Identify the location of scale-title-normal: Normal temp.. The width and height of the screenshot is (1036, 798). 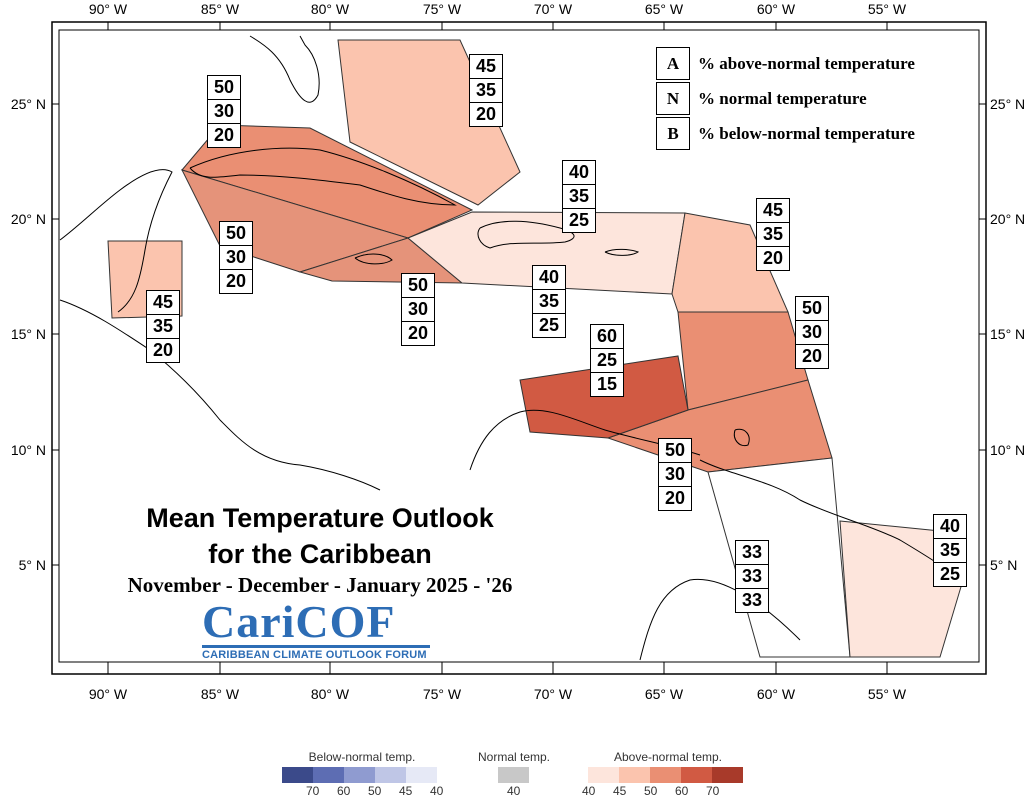
(514, 757).